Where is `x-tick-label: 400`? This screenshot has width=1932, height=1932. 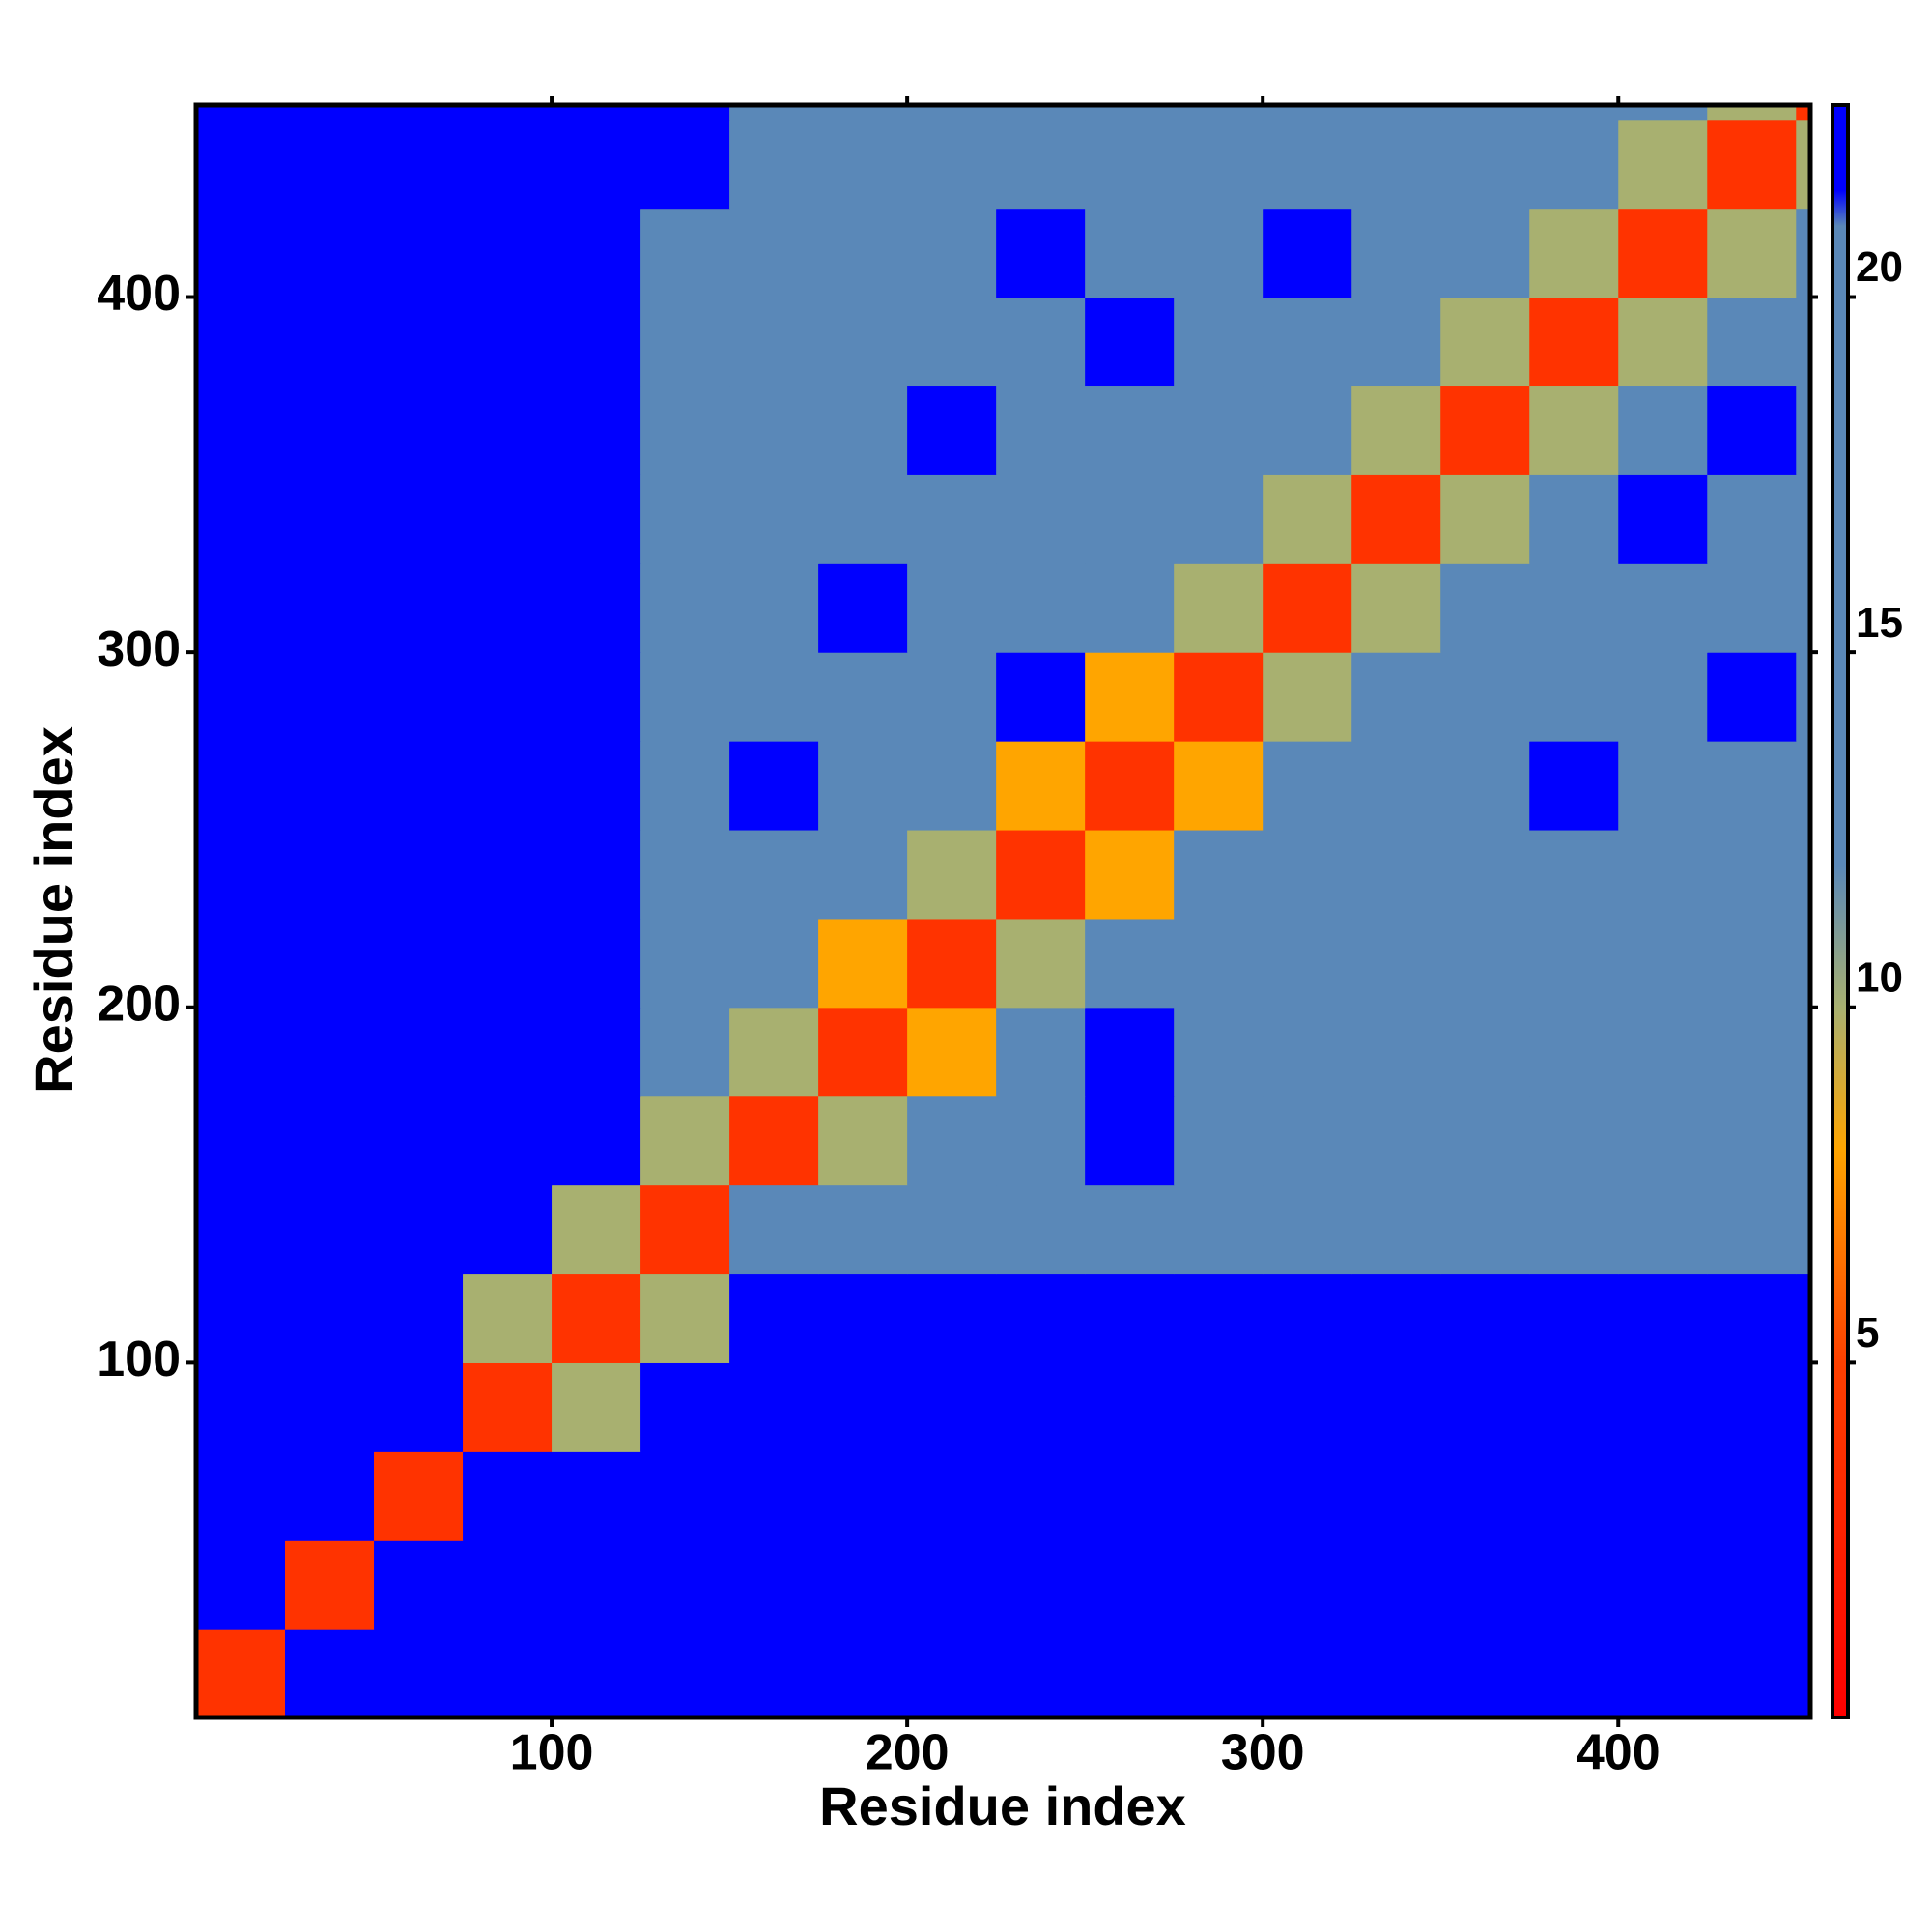
x-tick-label: 400 is located at coordinates (1619, 1753).